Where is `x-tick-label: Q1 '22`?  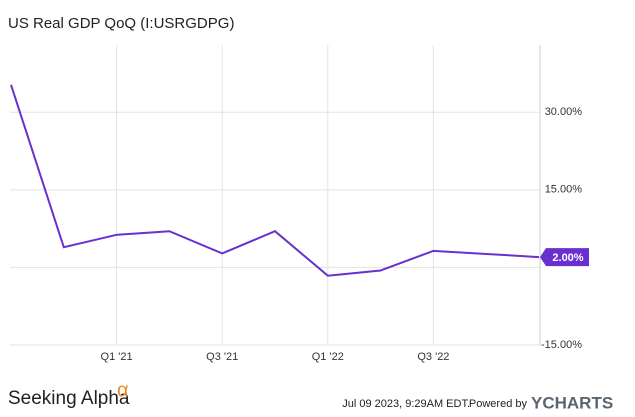
x-tick-label: Q1 '22 is located at coordinates (328, 357).